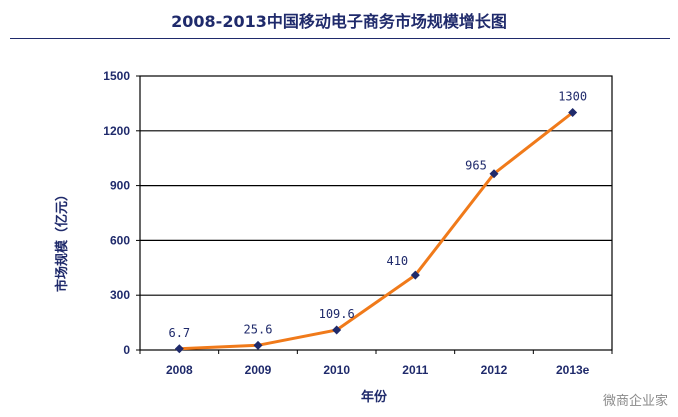 The width and height of the screenshot is (678, 417). What do you see at coordinates (494, 370) in the screenshot?
I see `x-tick-label: 2012` at bounding box center [494, 370].